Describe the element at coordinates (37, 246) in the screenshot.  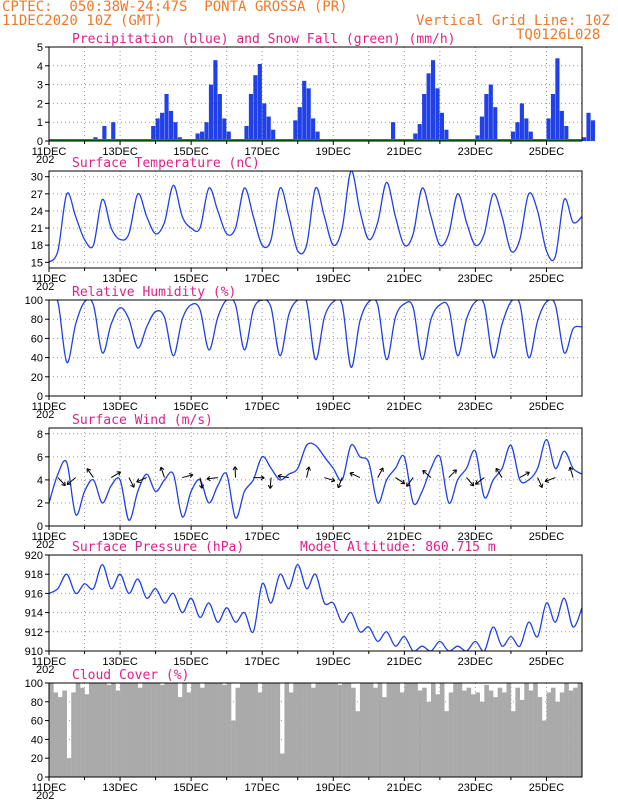
I see `y-tick-label: 18` at that location.